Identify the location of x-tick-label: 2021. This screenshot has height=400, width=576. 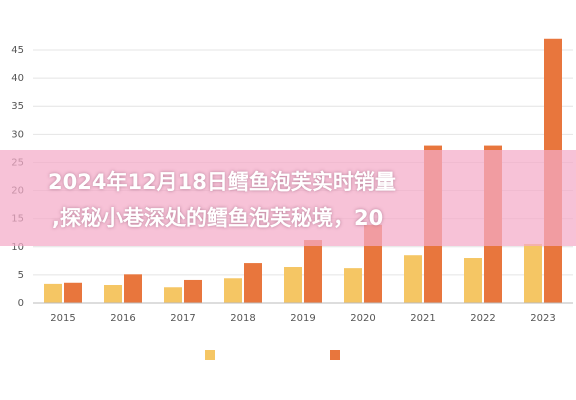
(422, 318).